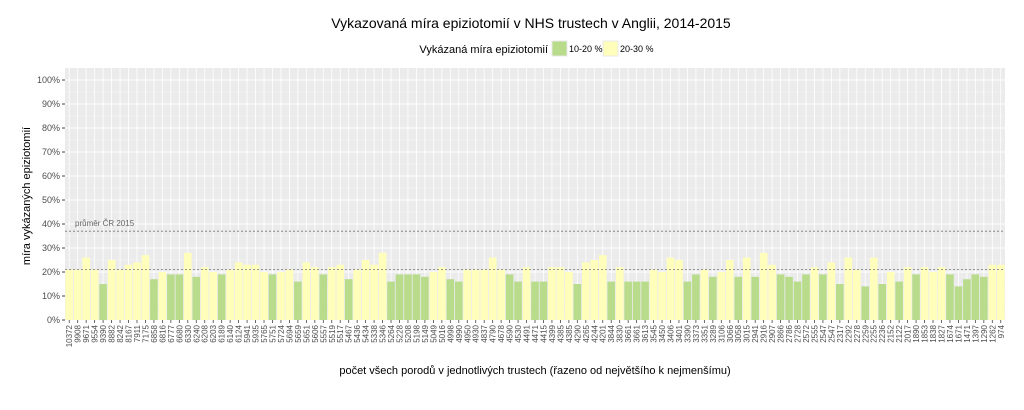 This screenshot has height=410, width=1024. Describe the element at coordinates (620, 333) in the screenshot. I see `x-tick-label: 3830` at that location.